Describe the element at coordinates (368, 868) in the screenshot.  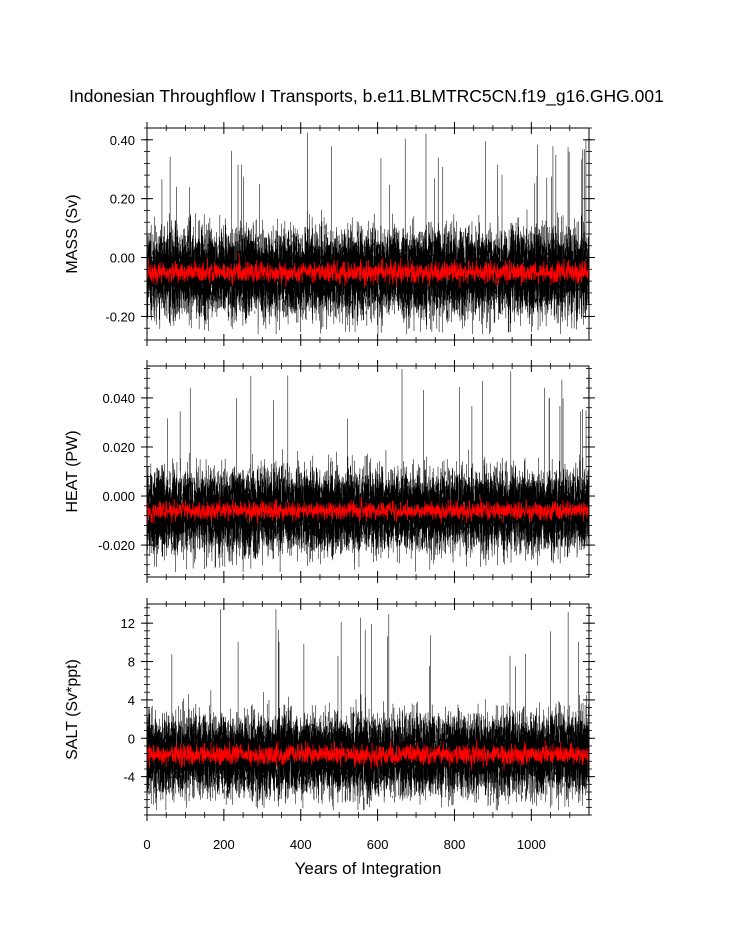
I see `x-axis-label: Years of Integration` at that location.